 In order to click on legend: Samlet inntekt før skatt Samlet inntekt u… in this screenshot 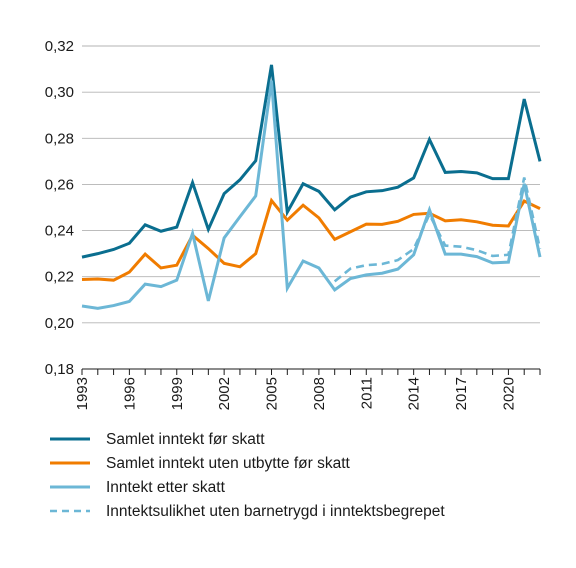, I will do `click(247, 475)`.